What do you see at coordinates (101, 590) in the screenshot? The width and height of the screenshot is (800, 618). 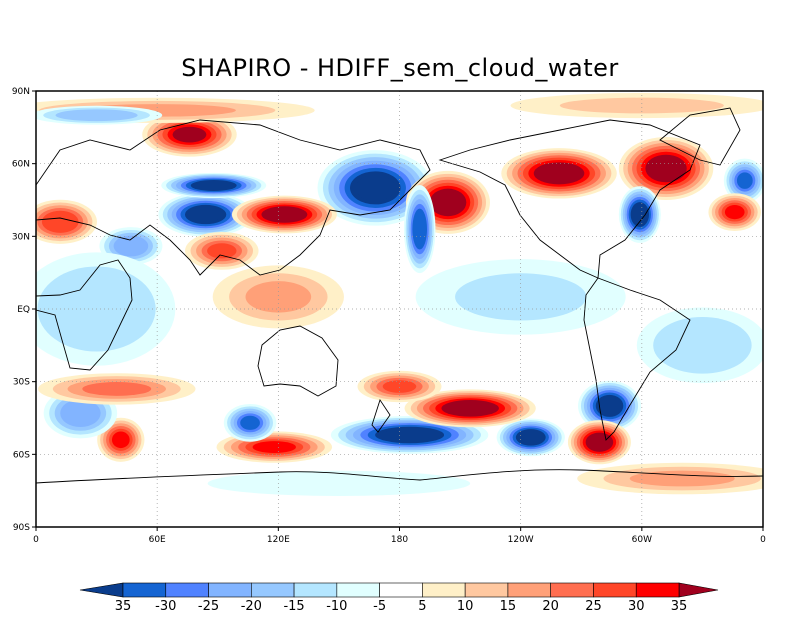 I see `colorbar-under-triangle` at bounding box center [101, 590].